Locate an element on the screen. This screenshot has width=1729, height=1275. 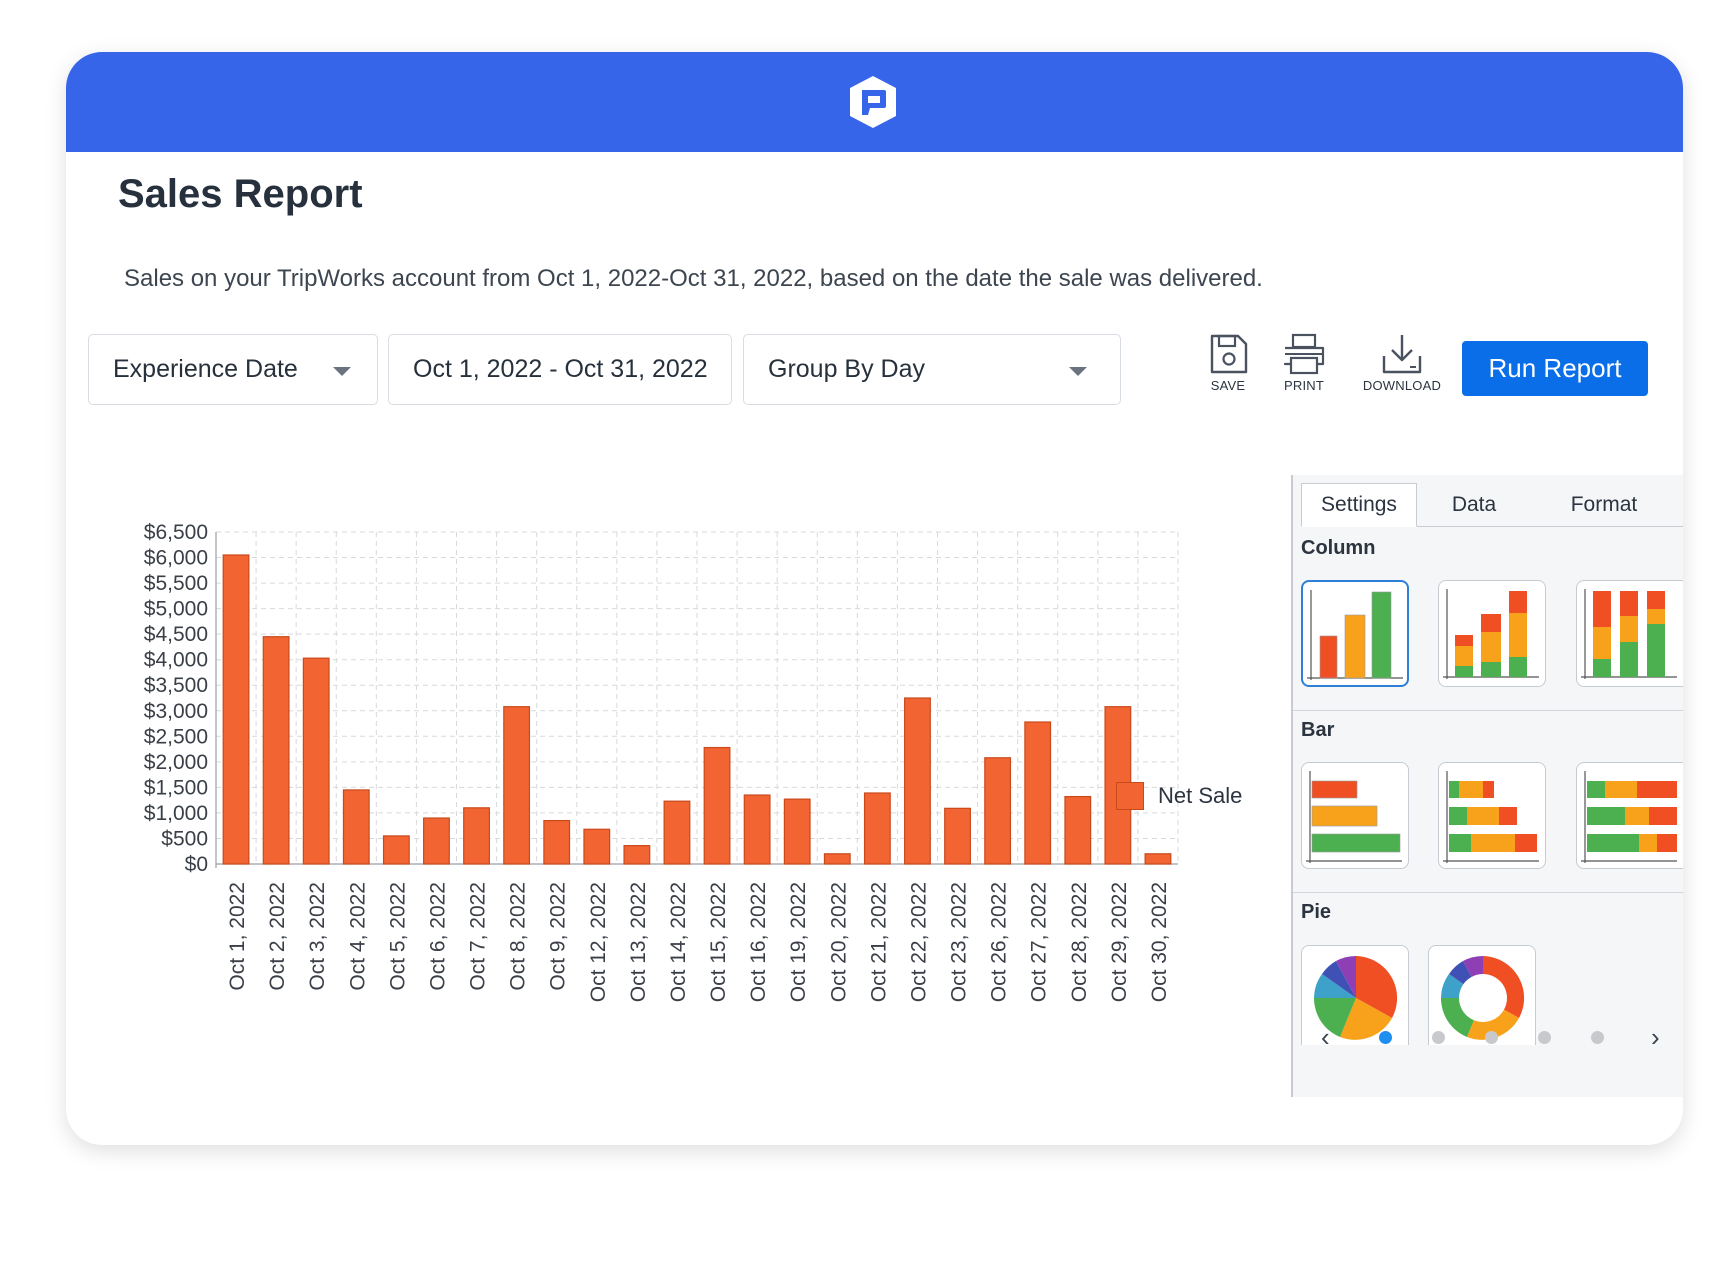
chart-legend: Net Sale is located at coordinates (1179, 796).